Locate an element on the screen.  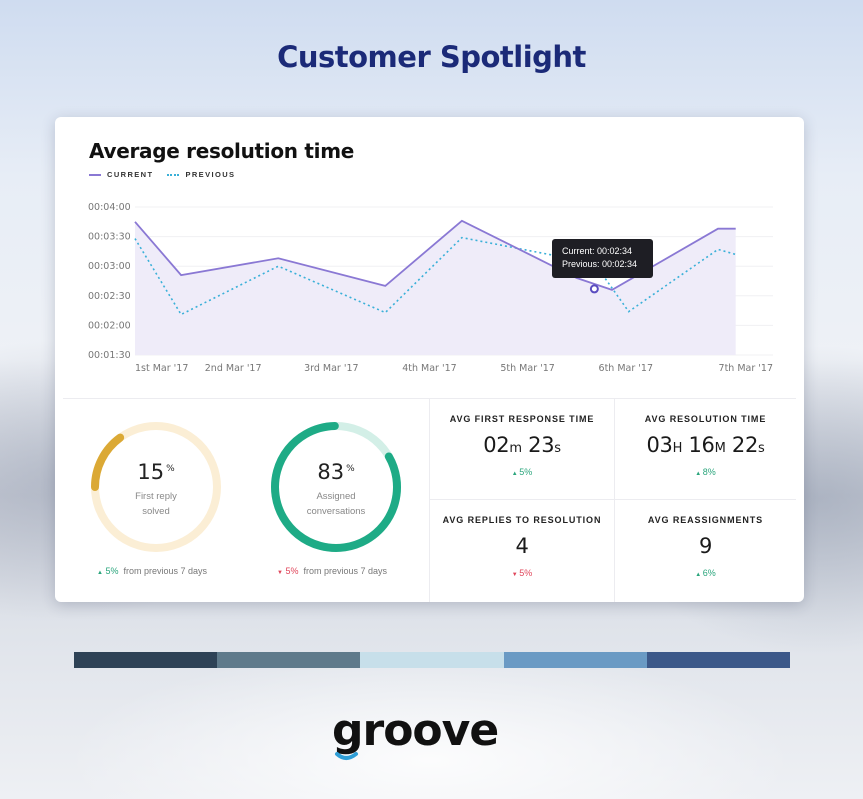
x-tick-label: 3rd Mar '17 is located at coordinates (331, 368).